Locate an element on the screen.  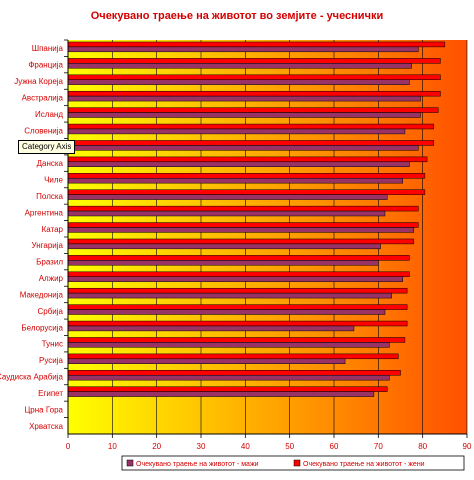
category-label: Јужна Кореја is located at coordinates (38, 81).